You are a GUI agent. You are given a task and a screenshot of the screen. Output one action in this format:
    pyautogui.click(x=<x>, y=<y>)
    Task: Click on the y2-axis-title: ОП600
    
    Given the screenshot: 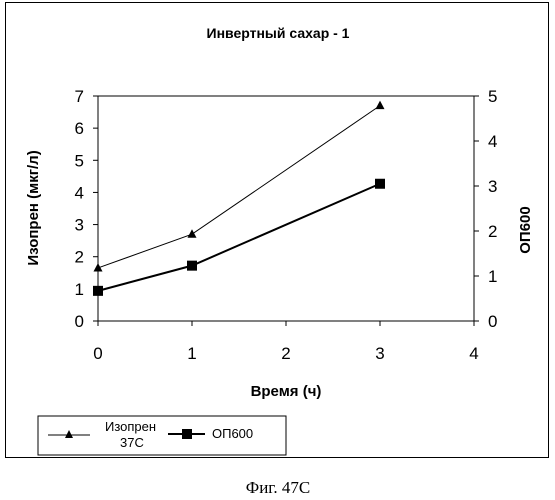 What is the action you would take?
    pyautogui.click(x=525, y=229)
    